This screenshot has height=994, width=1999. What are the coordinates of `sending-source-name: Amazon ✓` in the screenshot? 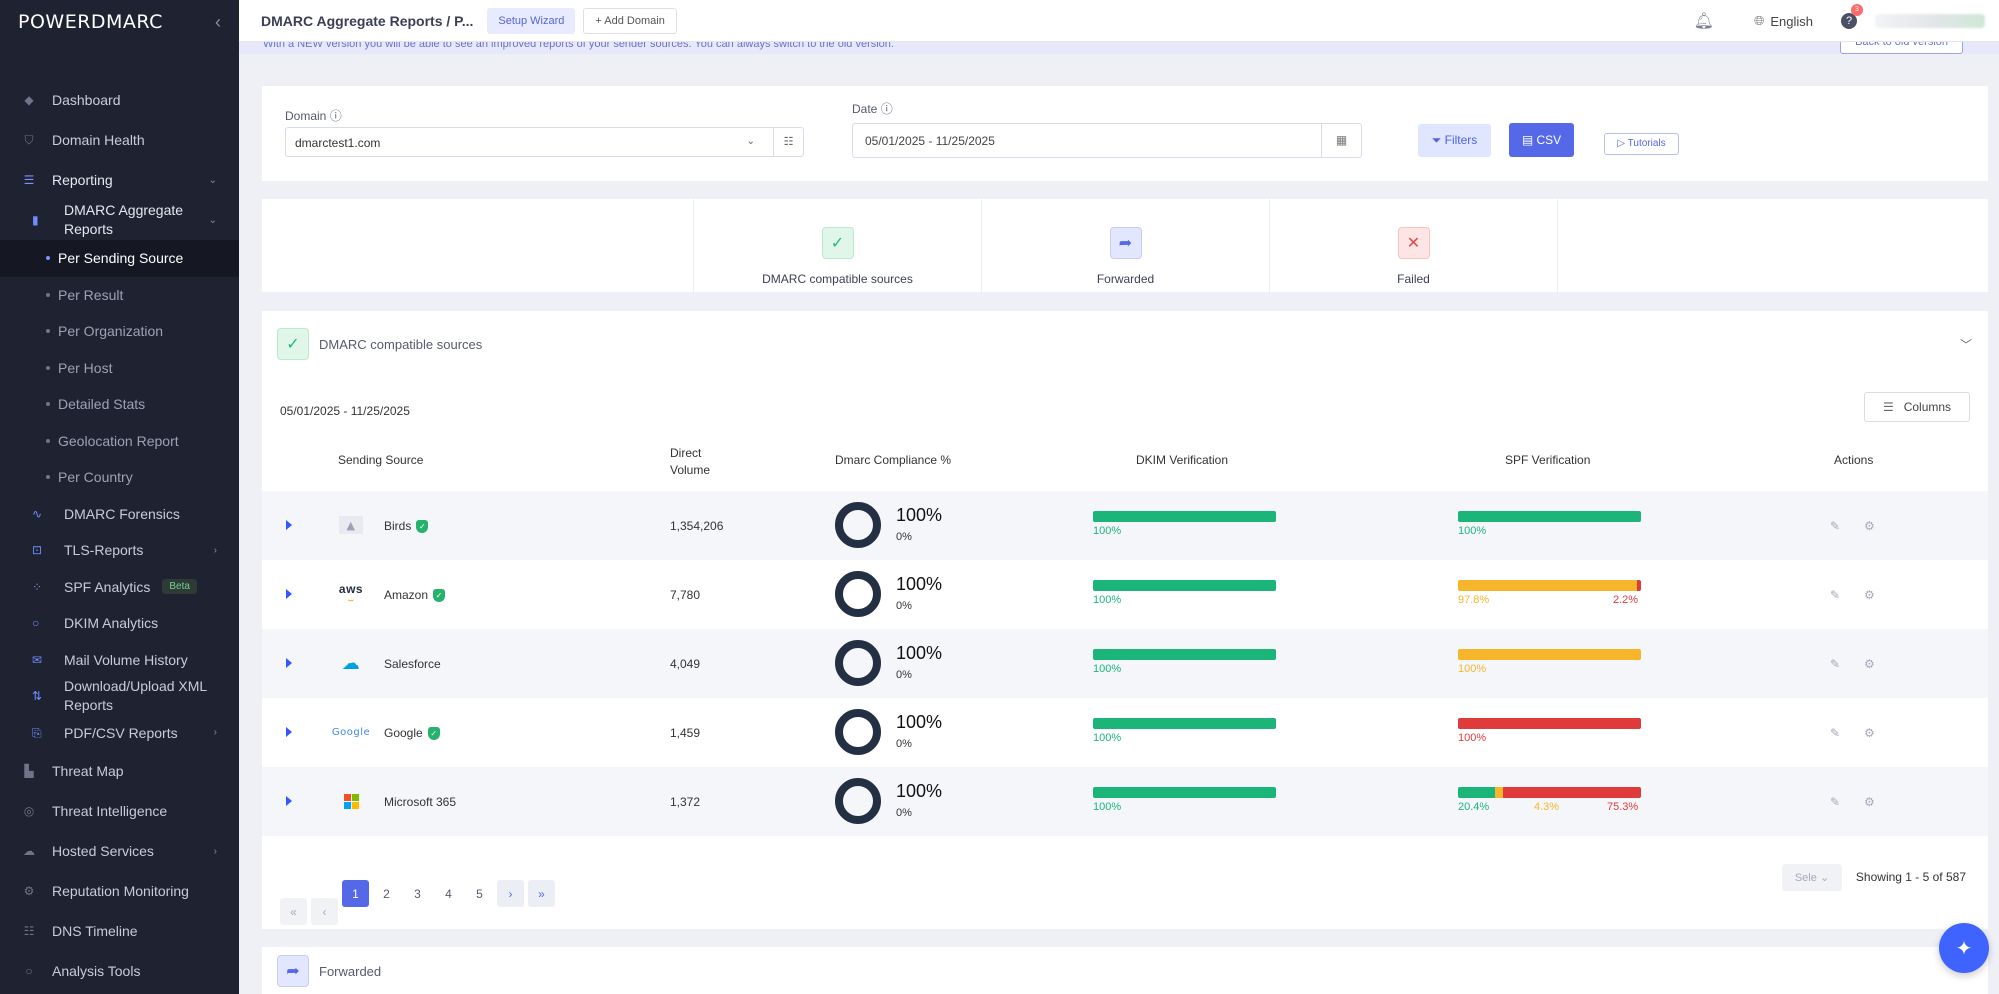 It's located at (415, 595).